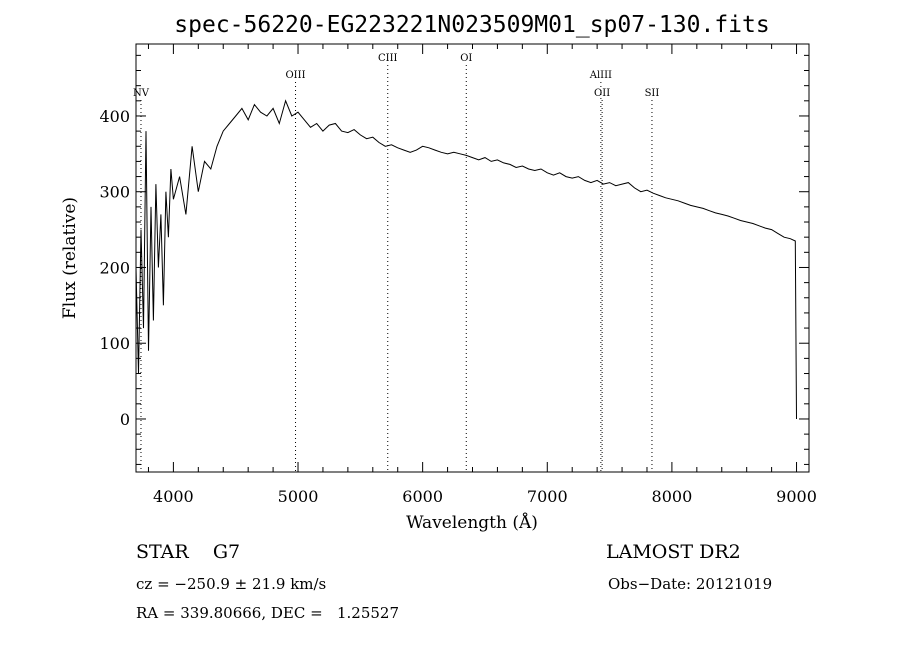  What do you see at coordinates (422, 496) in the screenshot?
I see `x-tick-label: 6000` at bounding box center [422, 496].